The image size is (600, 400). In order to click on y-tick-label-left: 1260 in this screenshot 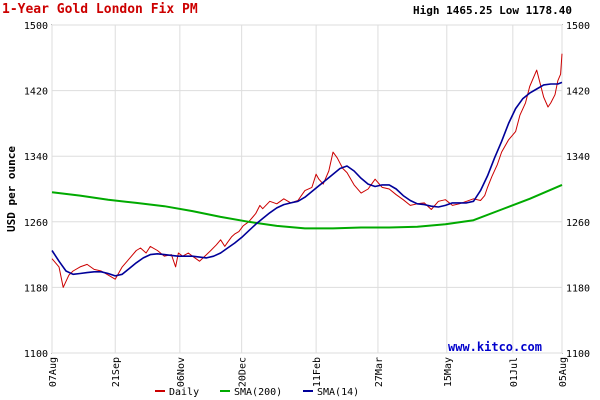, I will do `click(36, 223)`.